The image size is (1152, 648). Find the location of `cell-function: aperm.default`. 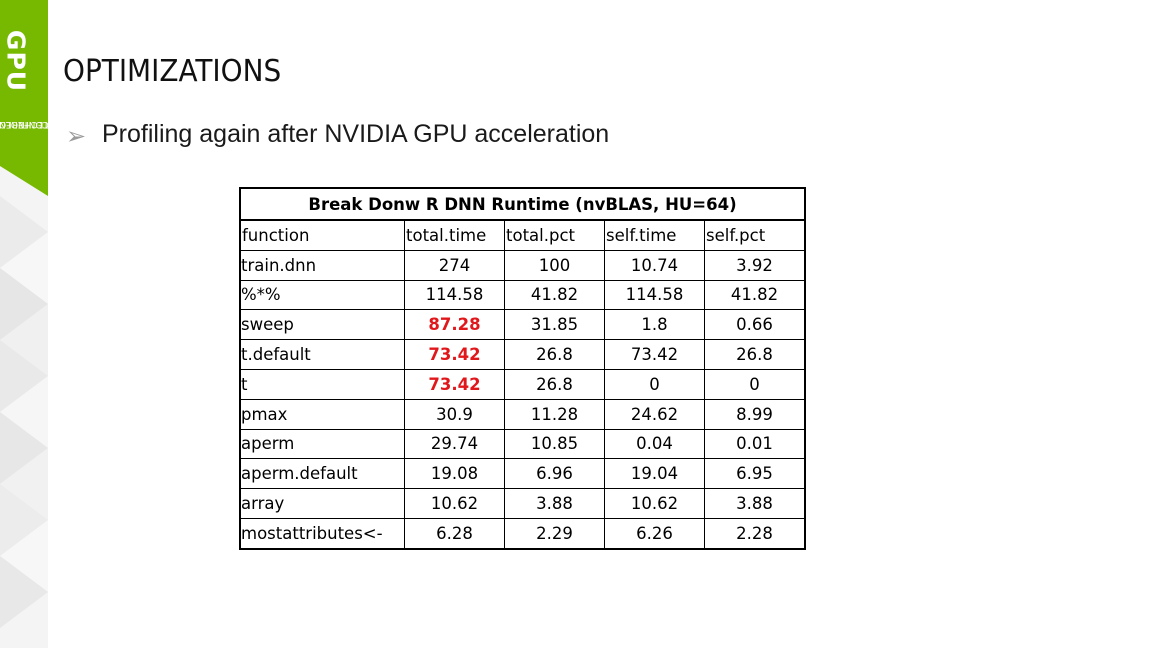

cell-function: aperm.default is located at coordinates (322, 474).